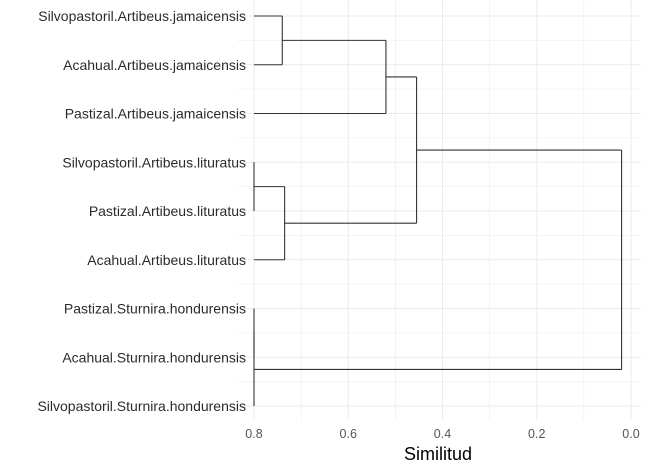 The height and width of the screenshot is (469, 650). I want to click on x-tick-label: 0.6, so click(348, 434).